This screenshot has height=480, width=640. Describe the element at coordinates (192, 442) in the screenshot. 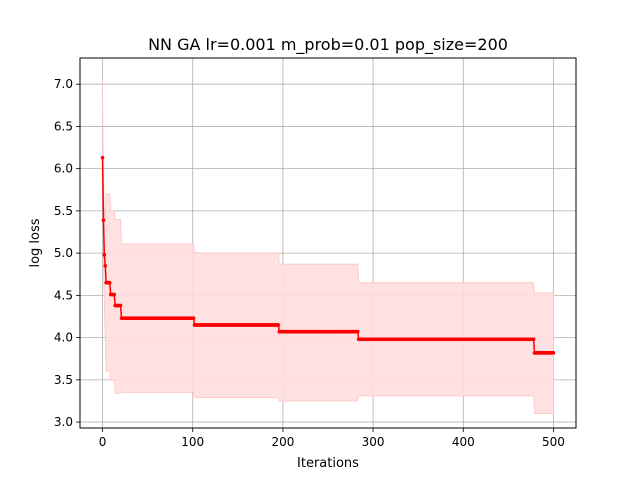

I see `x-tick-label: 100` at that location.